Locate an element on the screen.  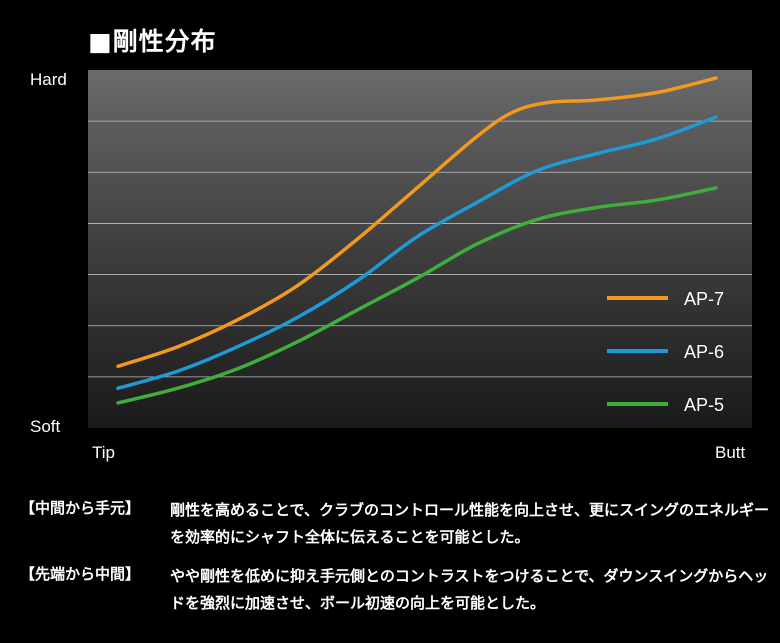
x-axis-left-label: Tip is located at coordinates (103, 453).